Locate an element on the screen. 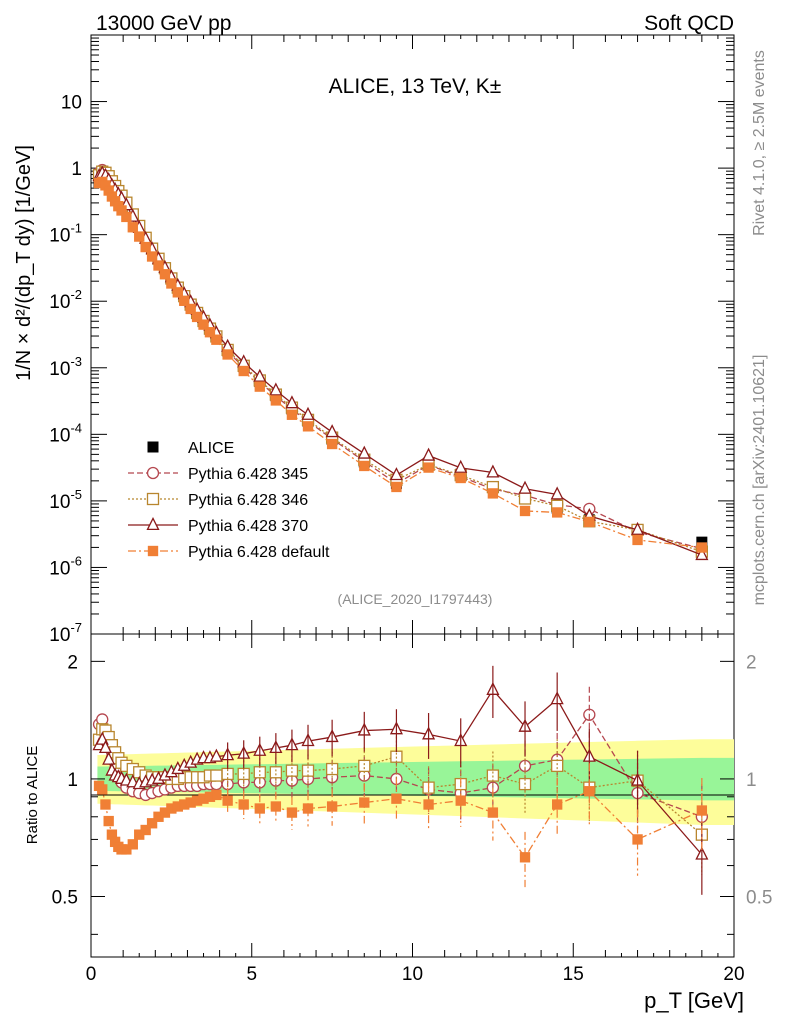 The width and height of the screenshot is (786, 1024). y-tick-label: 10⁻³ is located at coordinates (65, 367).